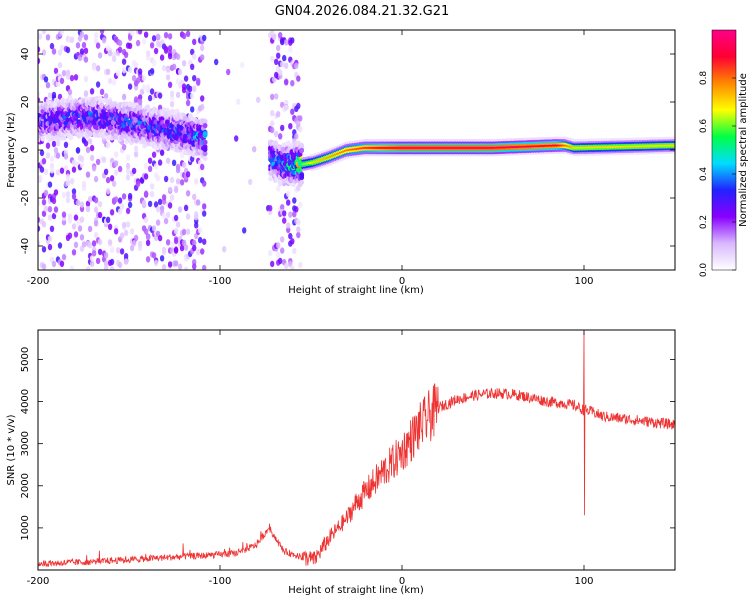  Describe the element at coordinates (25, 443) in the screenshot. I see `snr-ytick-label: 3000` at that location.